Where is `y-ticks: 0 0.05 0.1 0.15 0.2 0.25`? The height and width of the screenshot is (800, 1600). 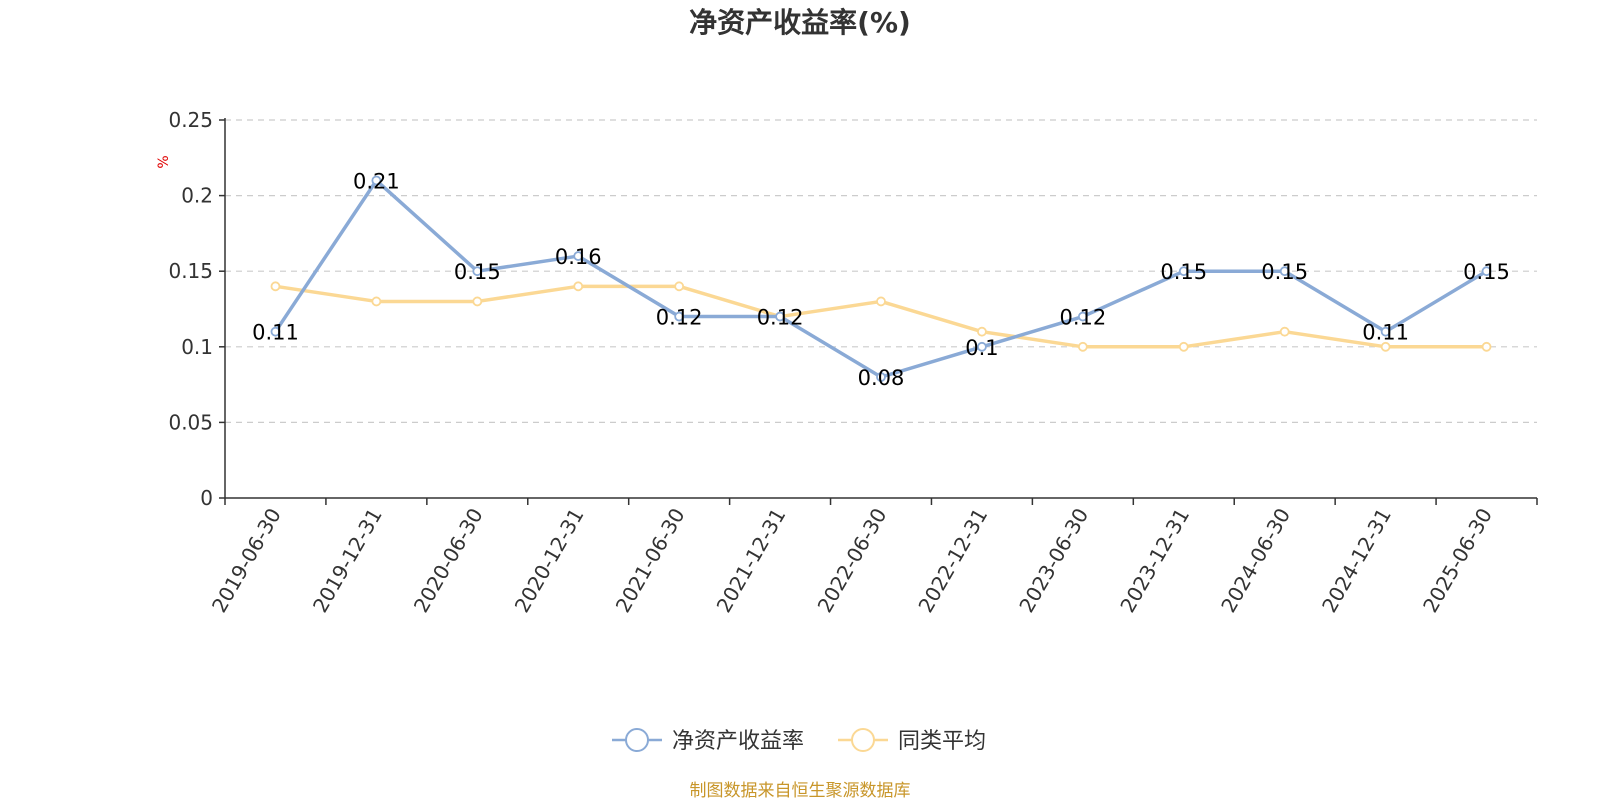
y-ticks: 0 0.05 0.1 0.15 0.2 0.25 is located at coordinates (196, 309).